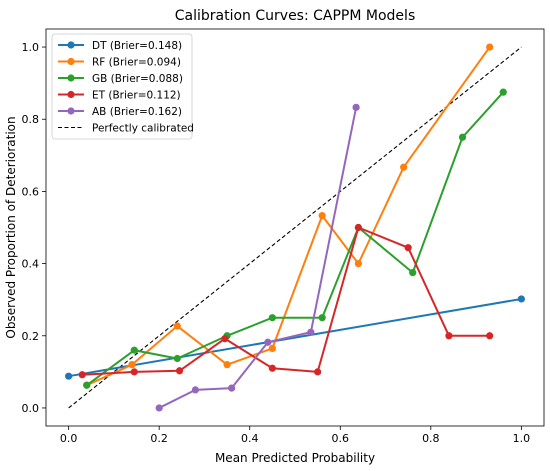 The image size is (550, 471). I want to click on x-tick-label: 0.0, so click(69, 438).